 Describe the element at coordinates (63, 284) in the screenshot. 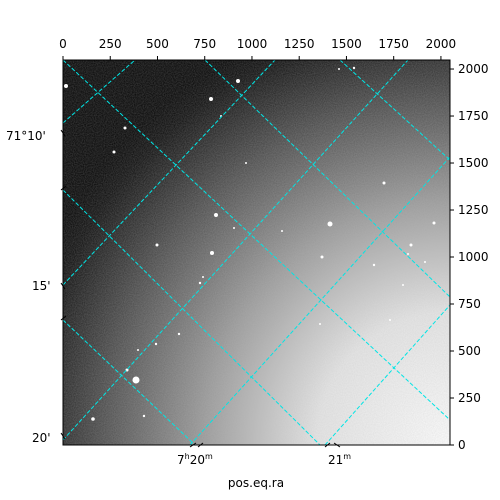

I see `dec-tick-mark` at that location.